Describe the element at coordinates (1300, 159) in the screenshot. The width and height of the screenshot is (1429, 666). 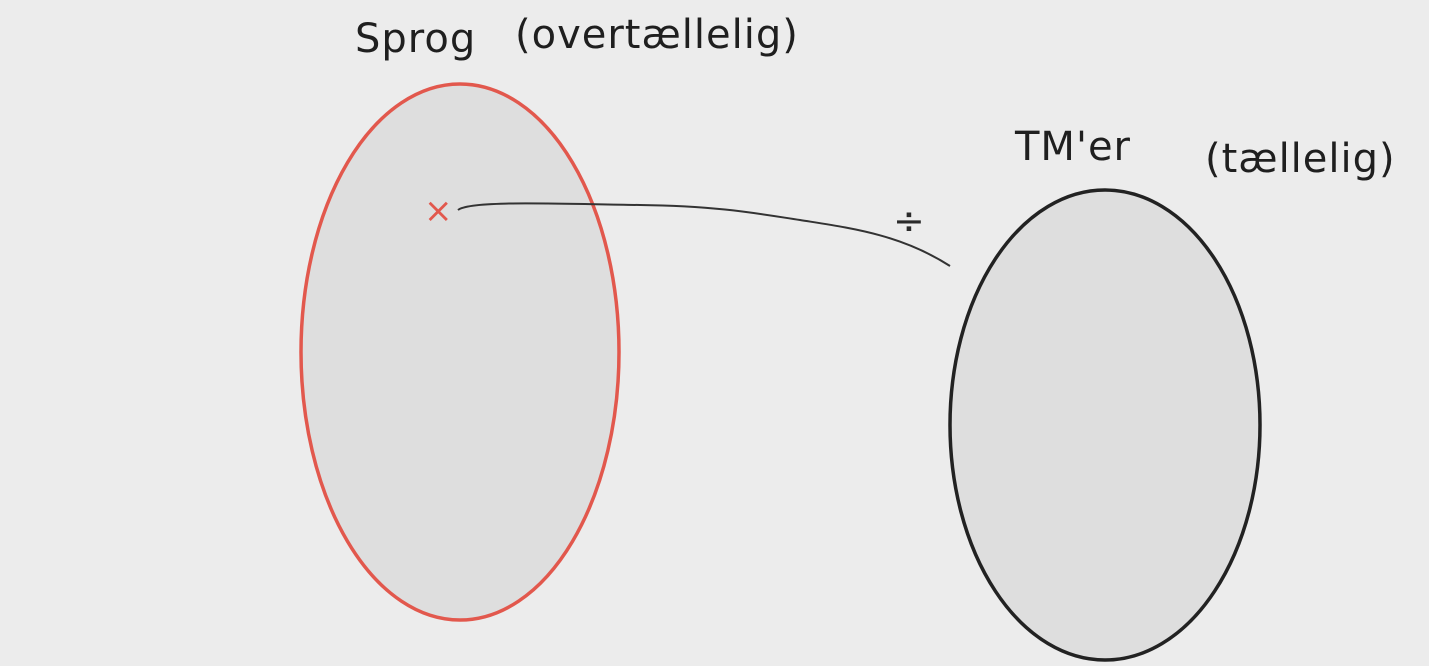
I see `turing-machines-set-qualifier: (tællelig)` at that location.